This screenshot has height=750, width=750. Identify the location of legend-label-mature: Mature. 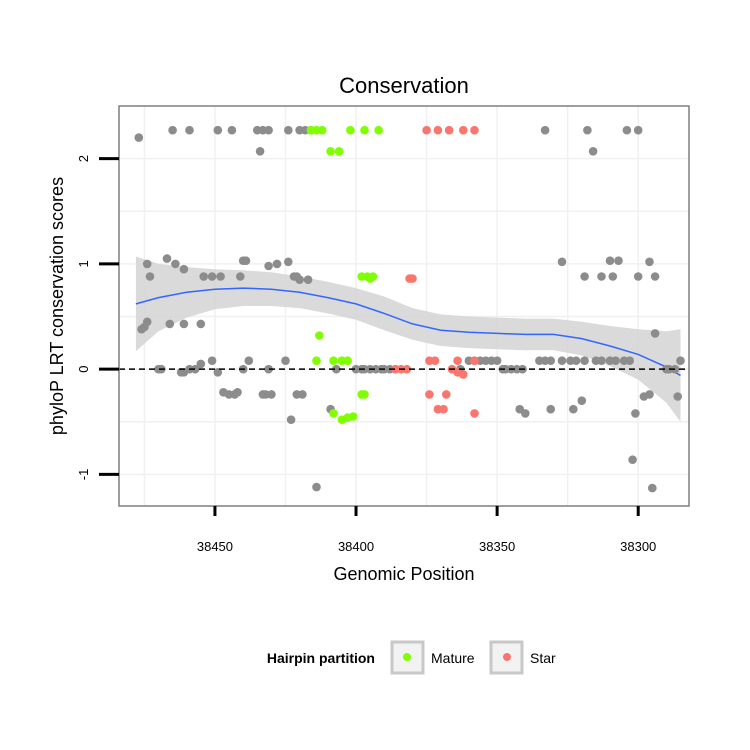
(453, 658).